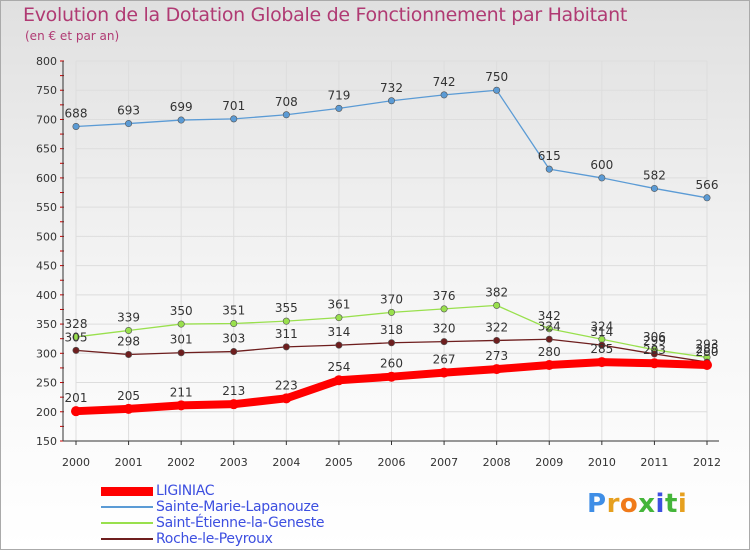  What do you see at coordinates (181, 340) in the screenshot?
I see `data-label-roche-le-peyroux: 301` at bounding box center [181, 340].